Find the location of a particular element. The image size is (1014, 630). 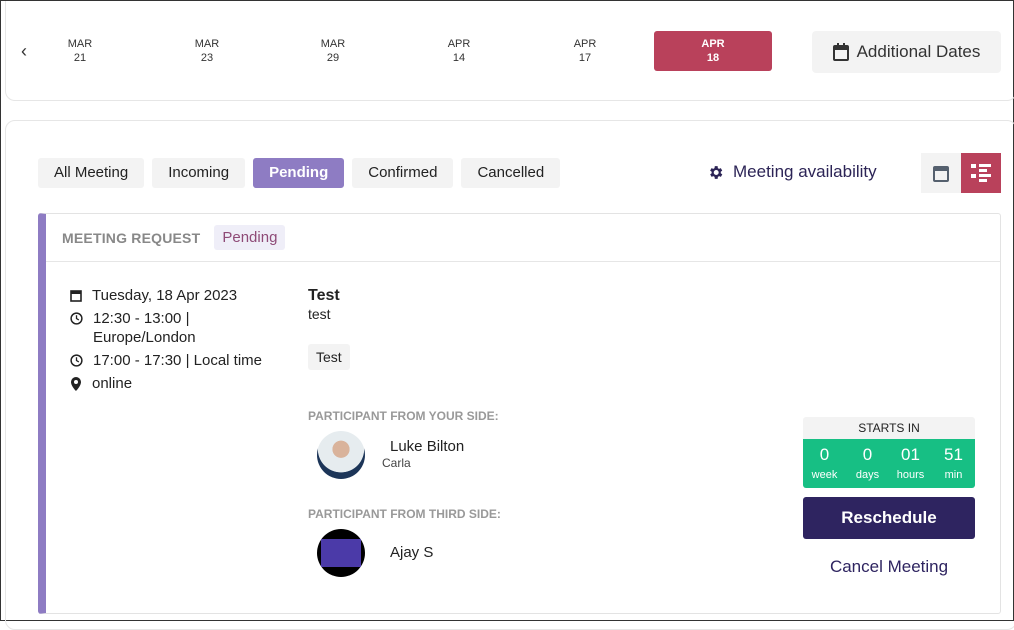

date-option: MAR 29 is located at coordinates (333, 51).